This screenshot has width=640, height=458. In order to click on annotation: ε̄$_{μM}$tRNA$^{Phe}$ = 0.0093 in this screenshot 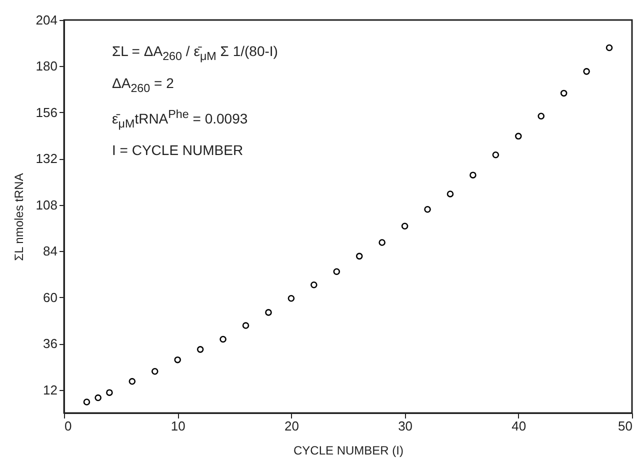, I will do `click(180, 119)`.